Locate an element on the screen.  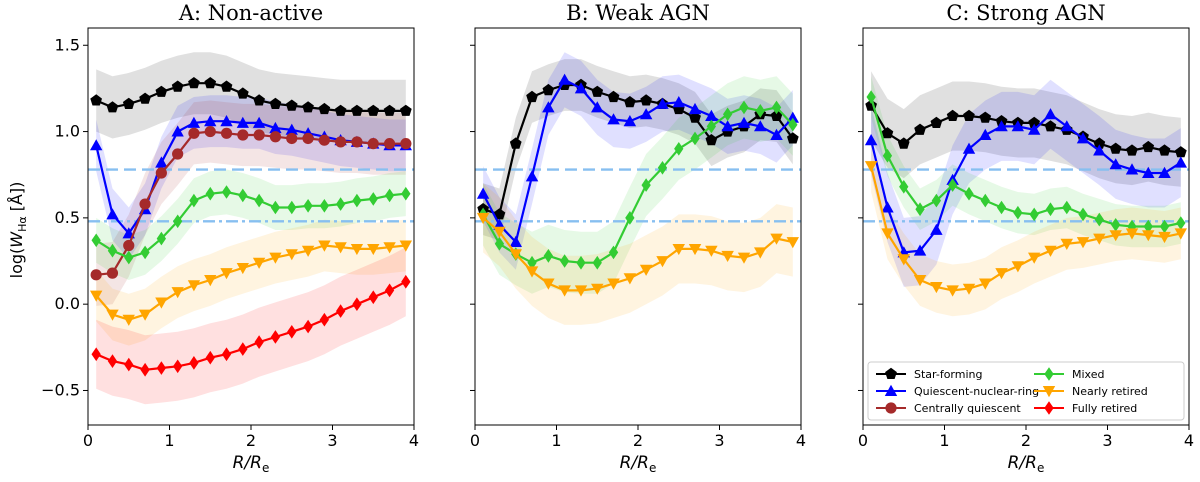
legend-label-quiescent-nuclear-ring: Quiescent-nuclear-ring is located at coordinates (976, 391).